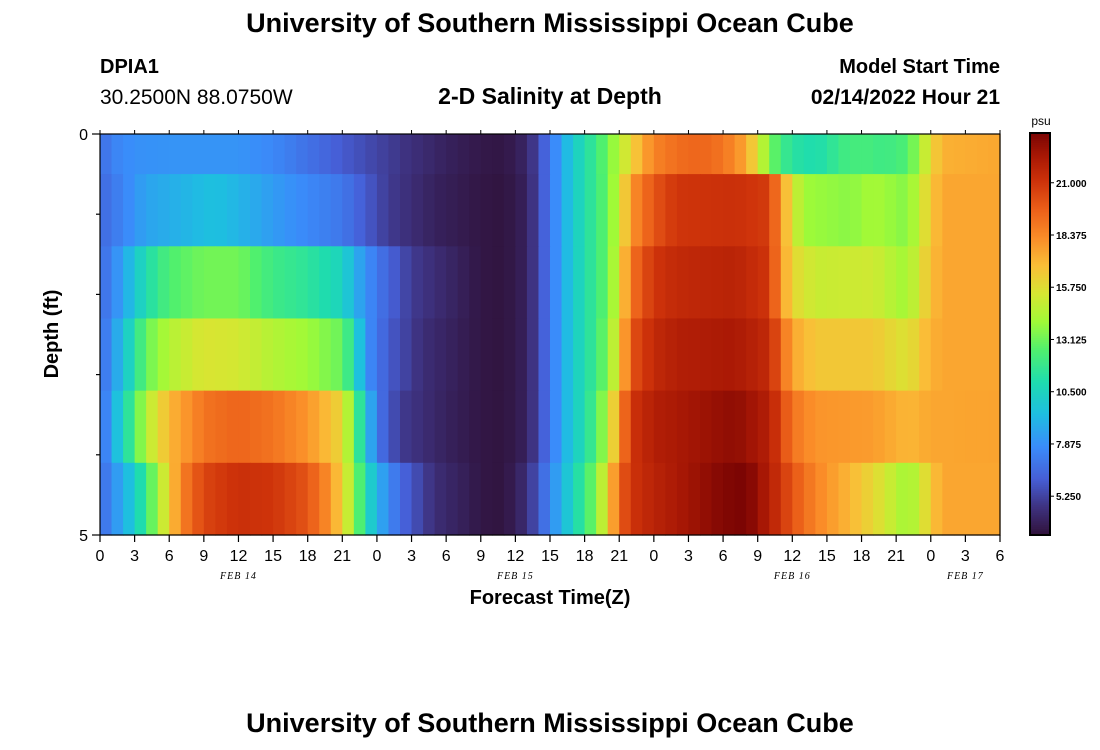 This screenshot has height=750, width=1100. Describe the element at coordinates (1068, 497) in the screenshot. I see `colorbar-tick-label: 5.250` at that location.